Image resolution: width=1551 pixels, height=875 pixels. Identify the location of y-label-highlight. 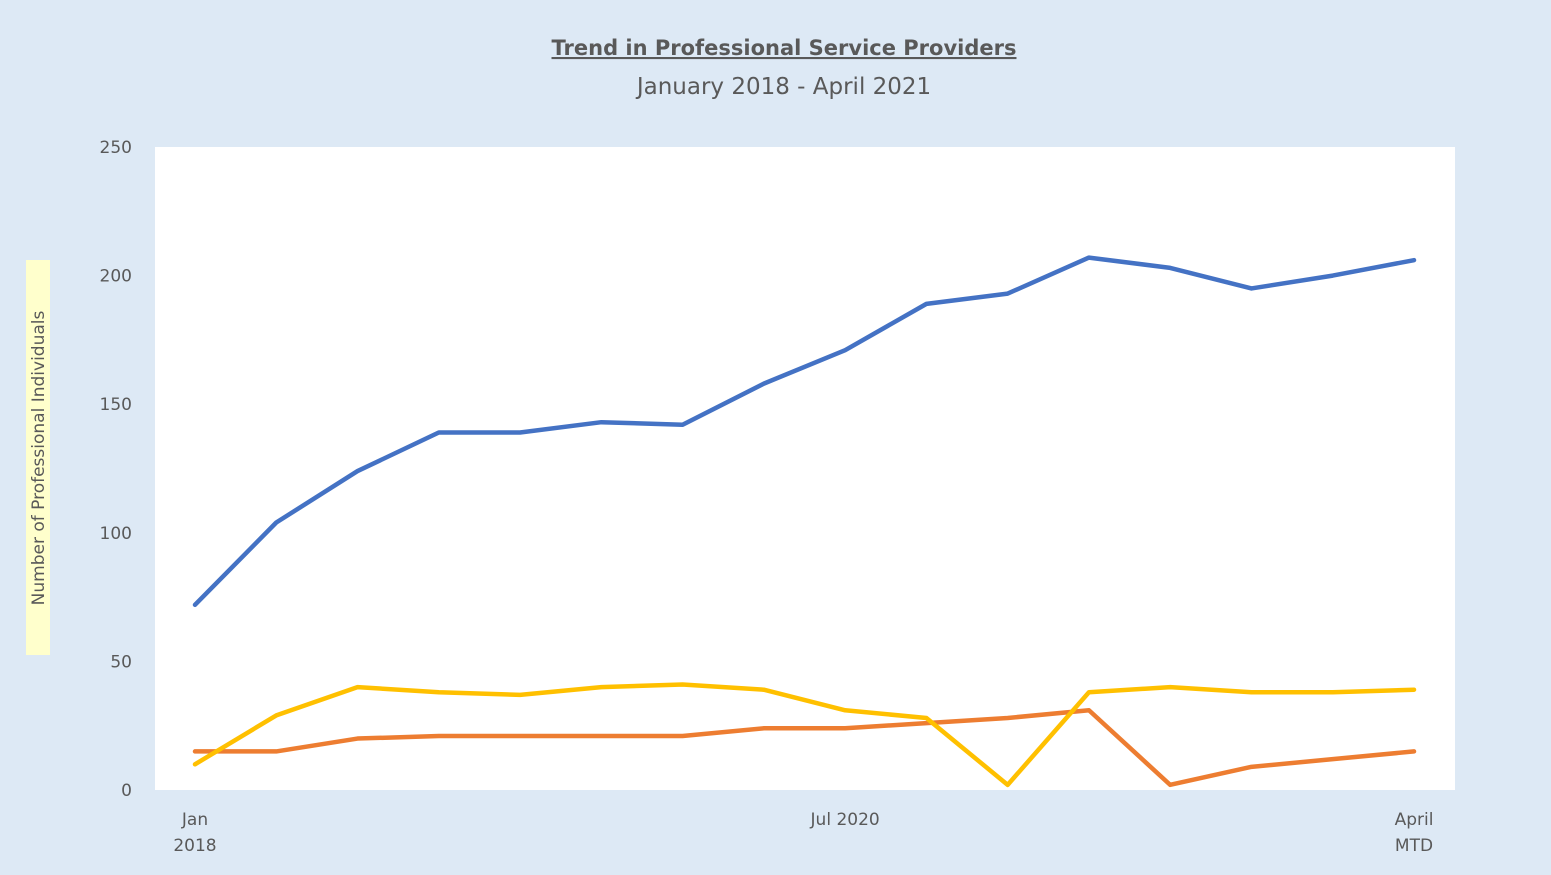
(38, 457).